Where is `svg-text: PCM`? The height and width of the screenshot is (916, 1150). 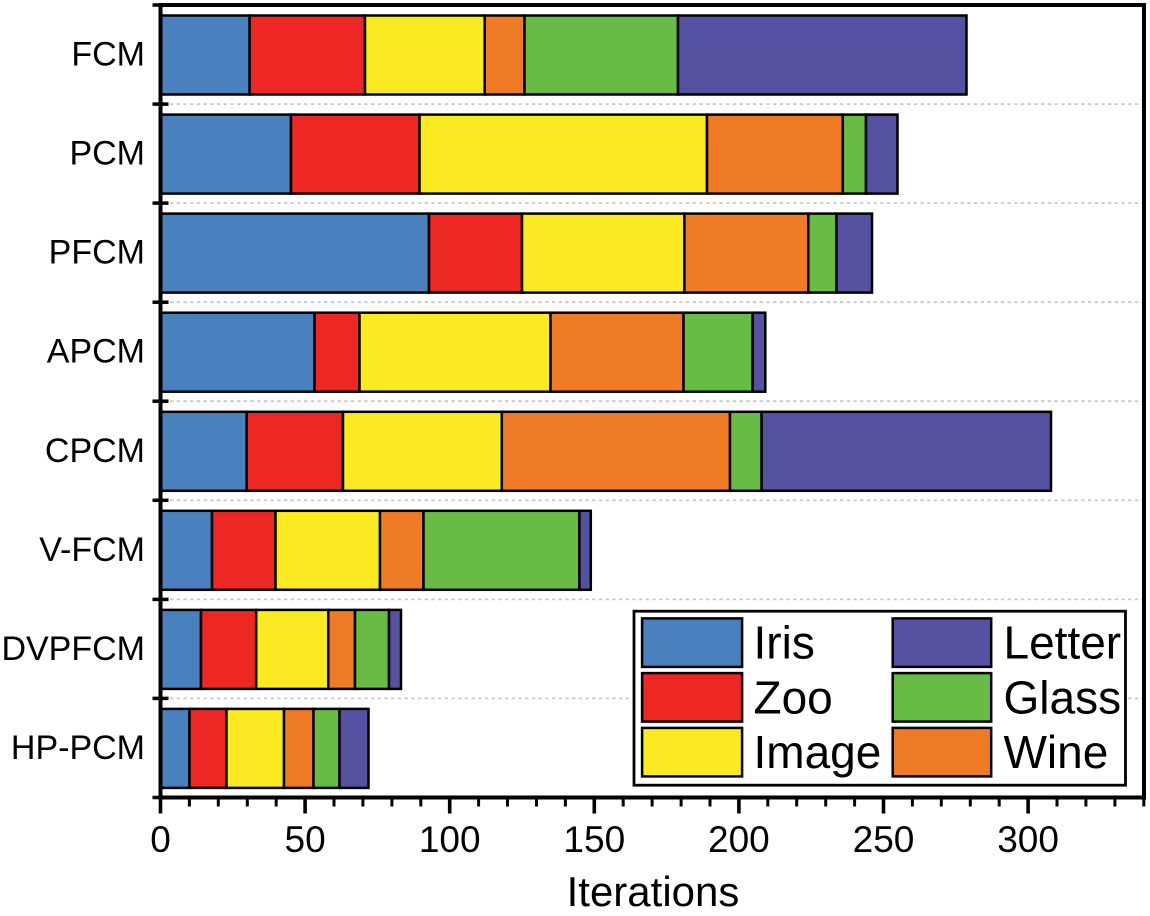
svg-text: PCM is located at coordinates (107, 154).